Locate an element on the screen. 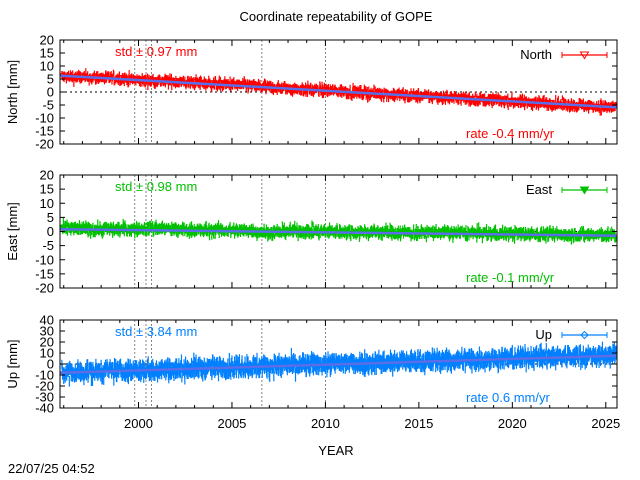 The height and width of the screenshot is (480, 640). y-tick-label: 40 is located at coordinates (47, 320).